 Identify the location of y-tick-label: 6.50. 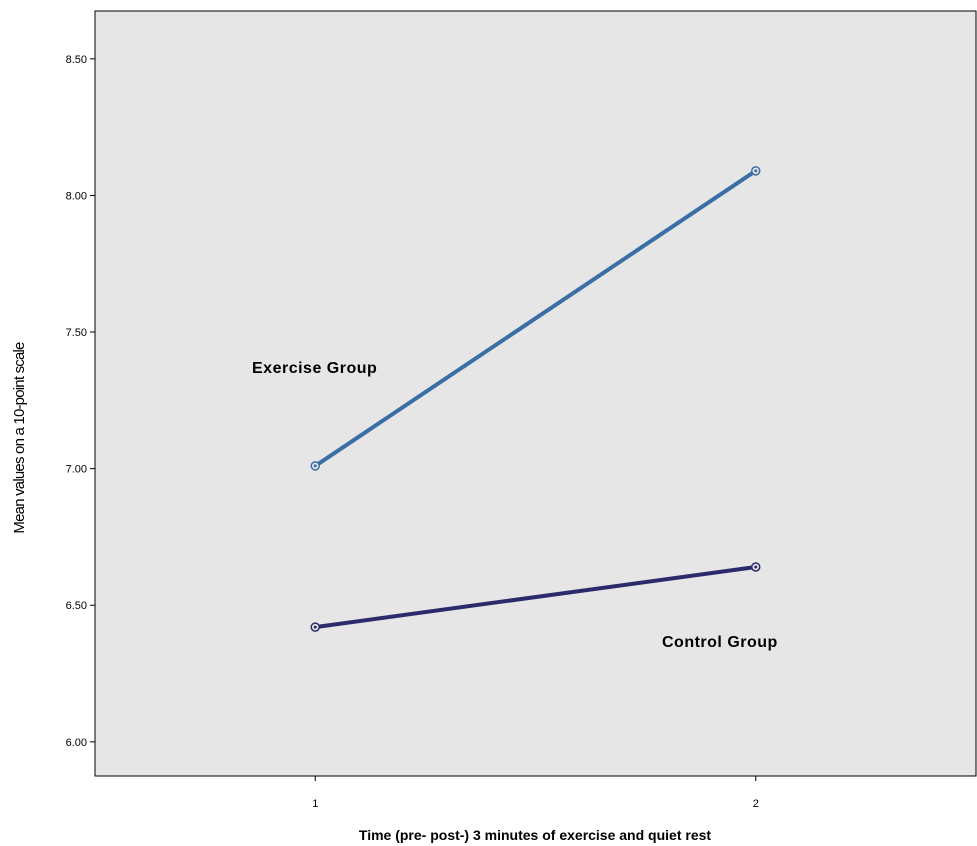
(76, 606).